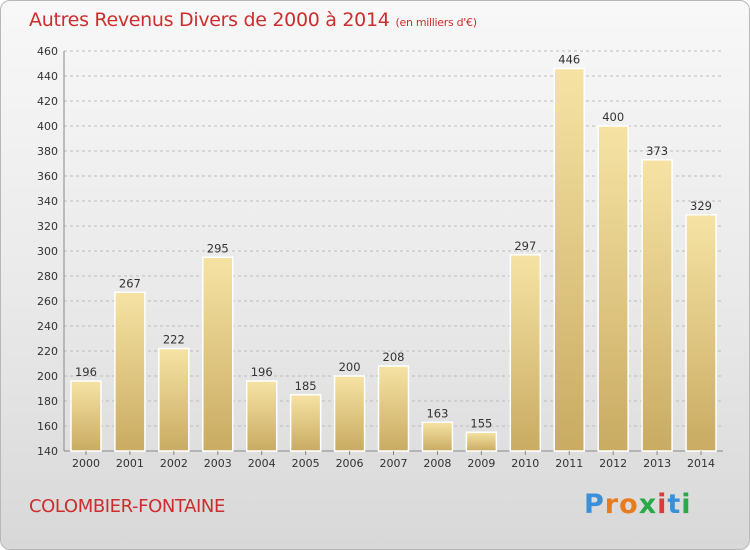 This screenshot has width=750, height=550. What do you see at coordinates (525, 463) in the screenshot?
I see `x-tick-label: 2010` at bounding box center [525, 463].